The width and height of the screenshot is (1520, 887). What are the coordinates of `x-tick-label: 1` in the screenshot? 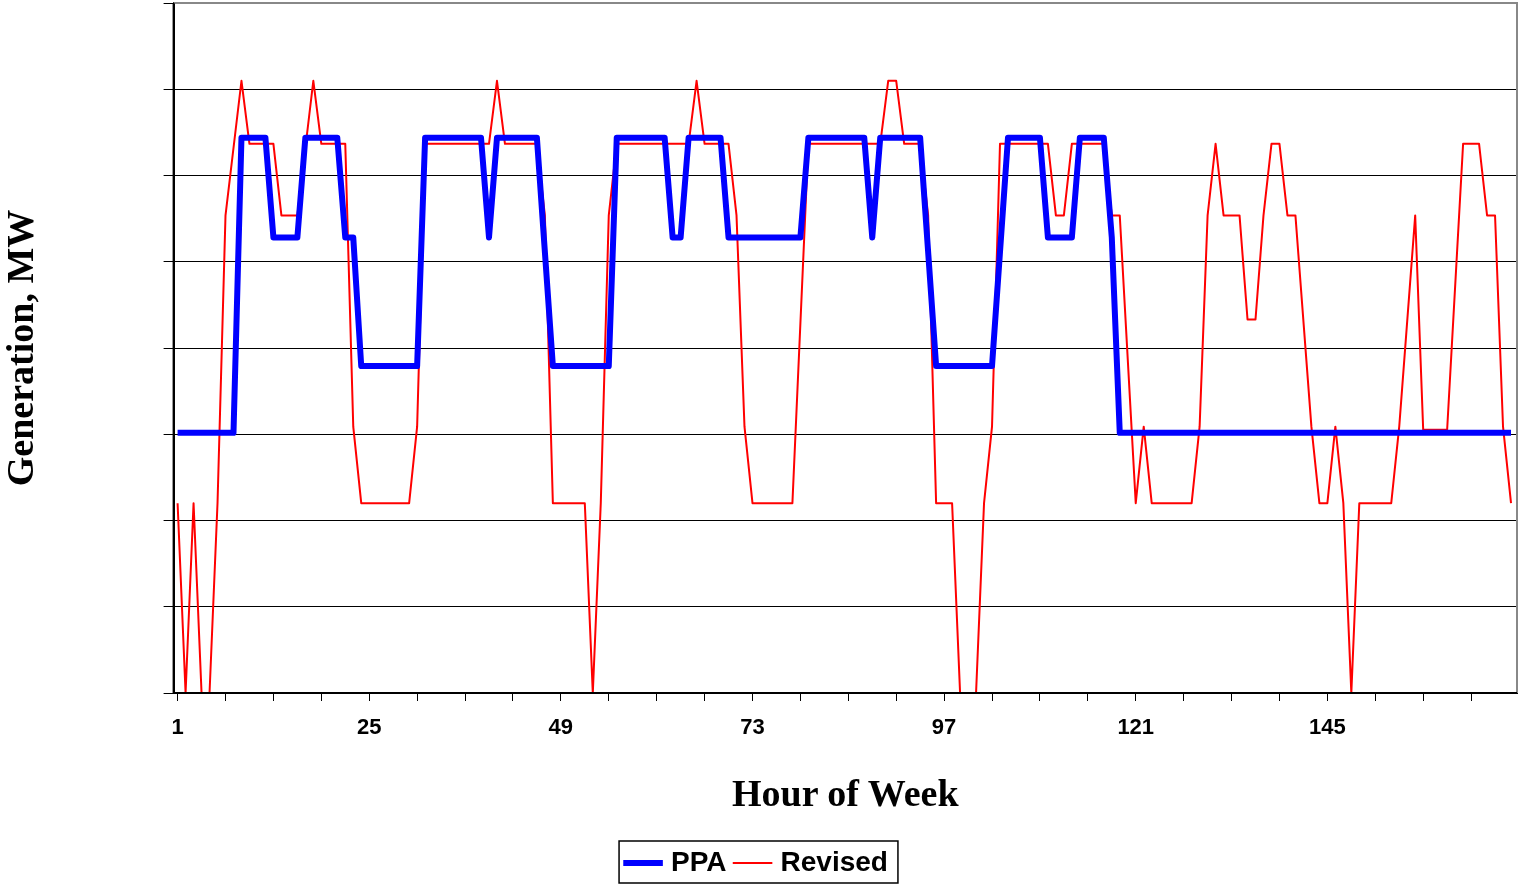 It's located at (177, 727).